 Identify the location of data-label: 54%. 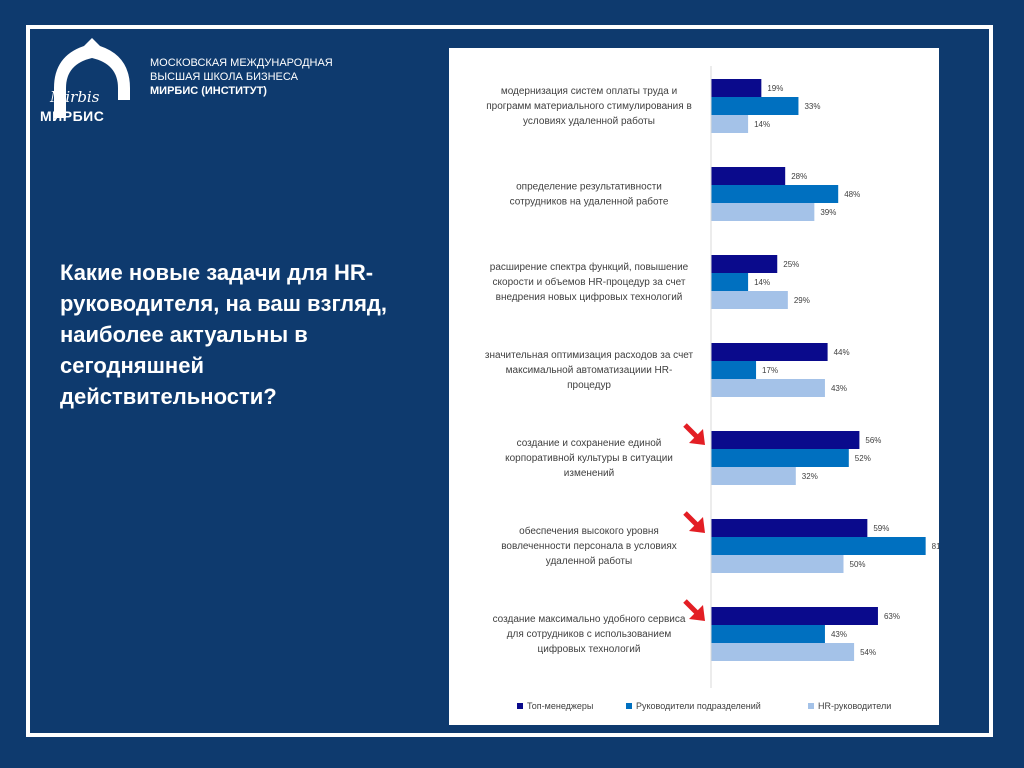
(868, 652).